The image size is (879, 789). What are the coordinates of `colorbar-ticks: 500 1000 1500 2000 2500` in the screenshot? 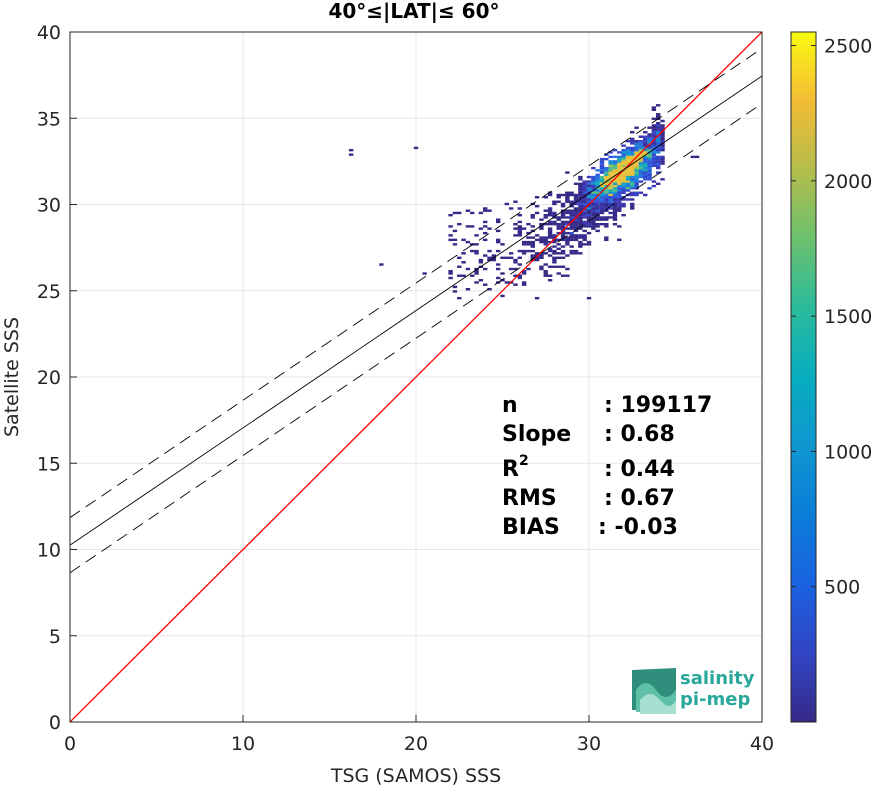 It's located at (831, 317).